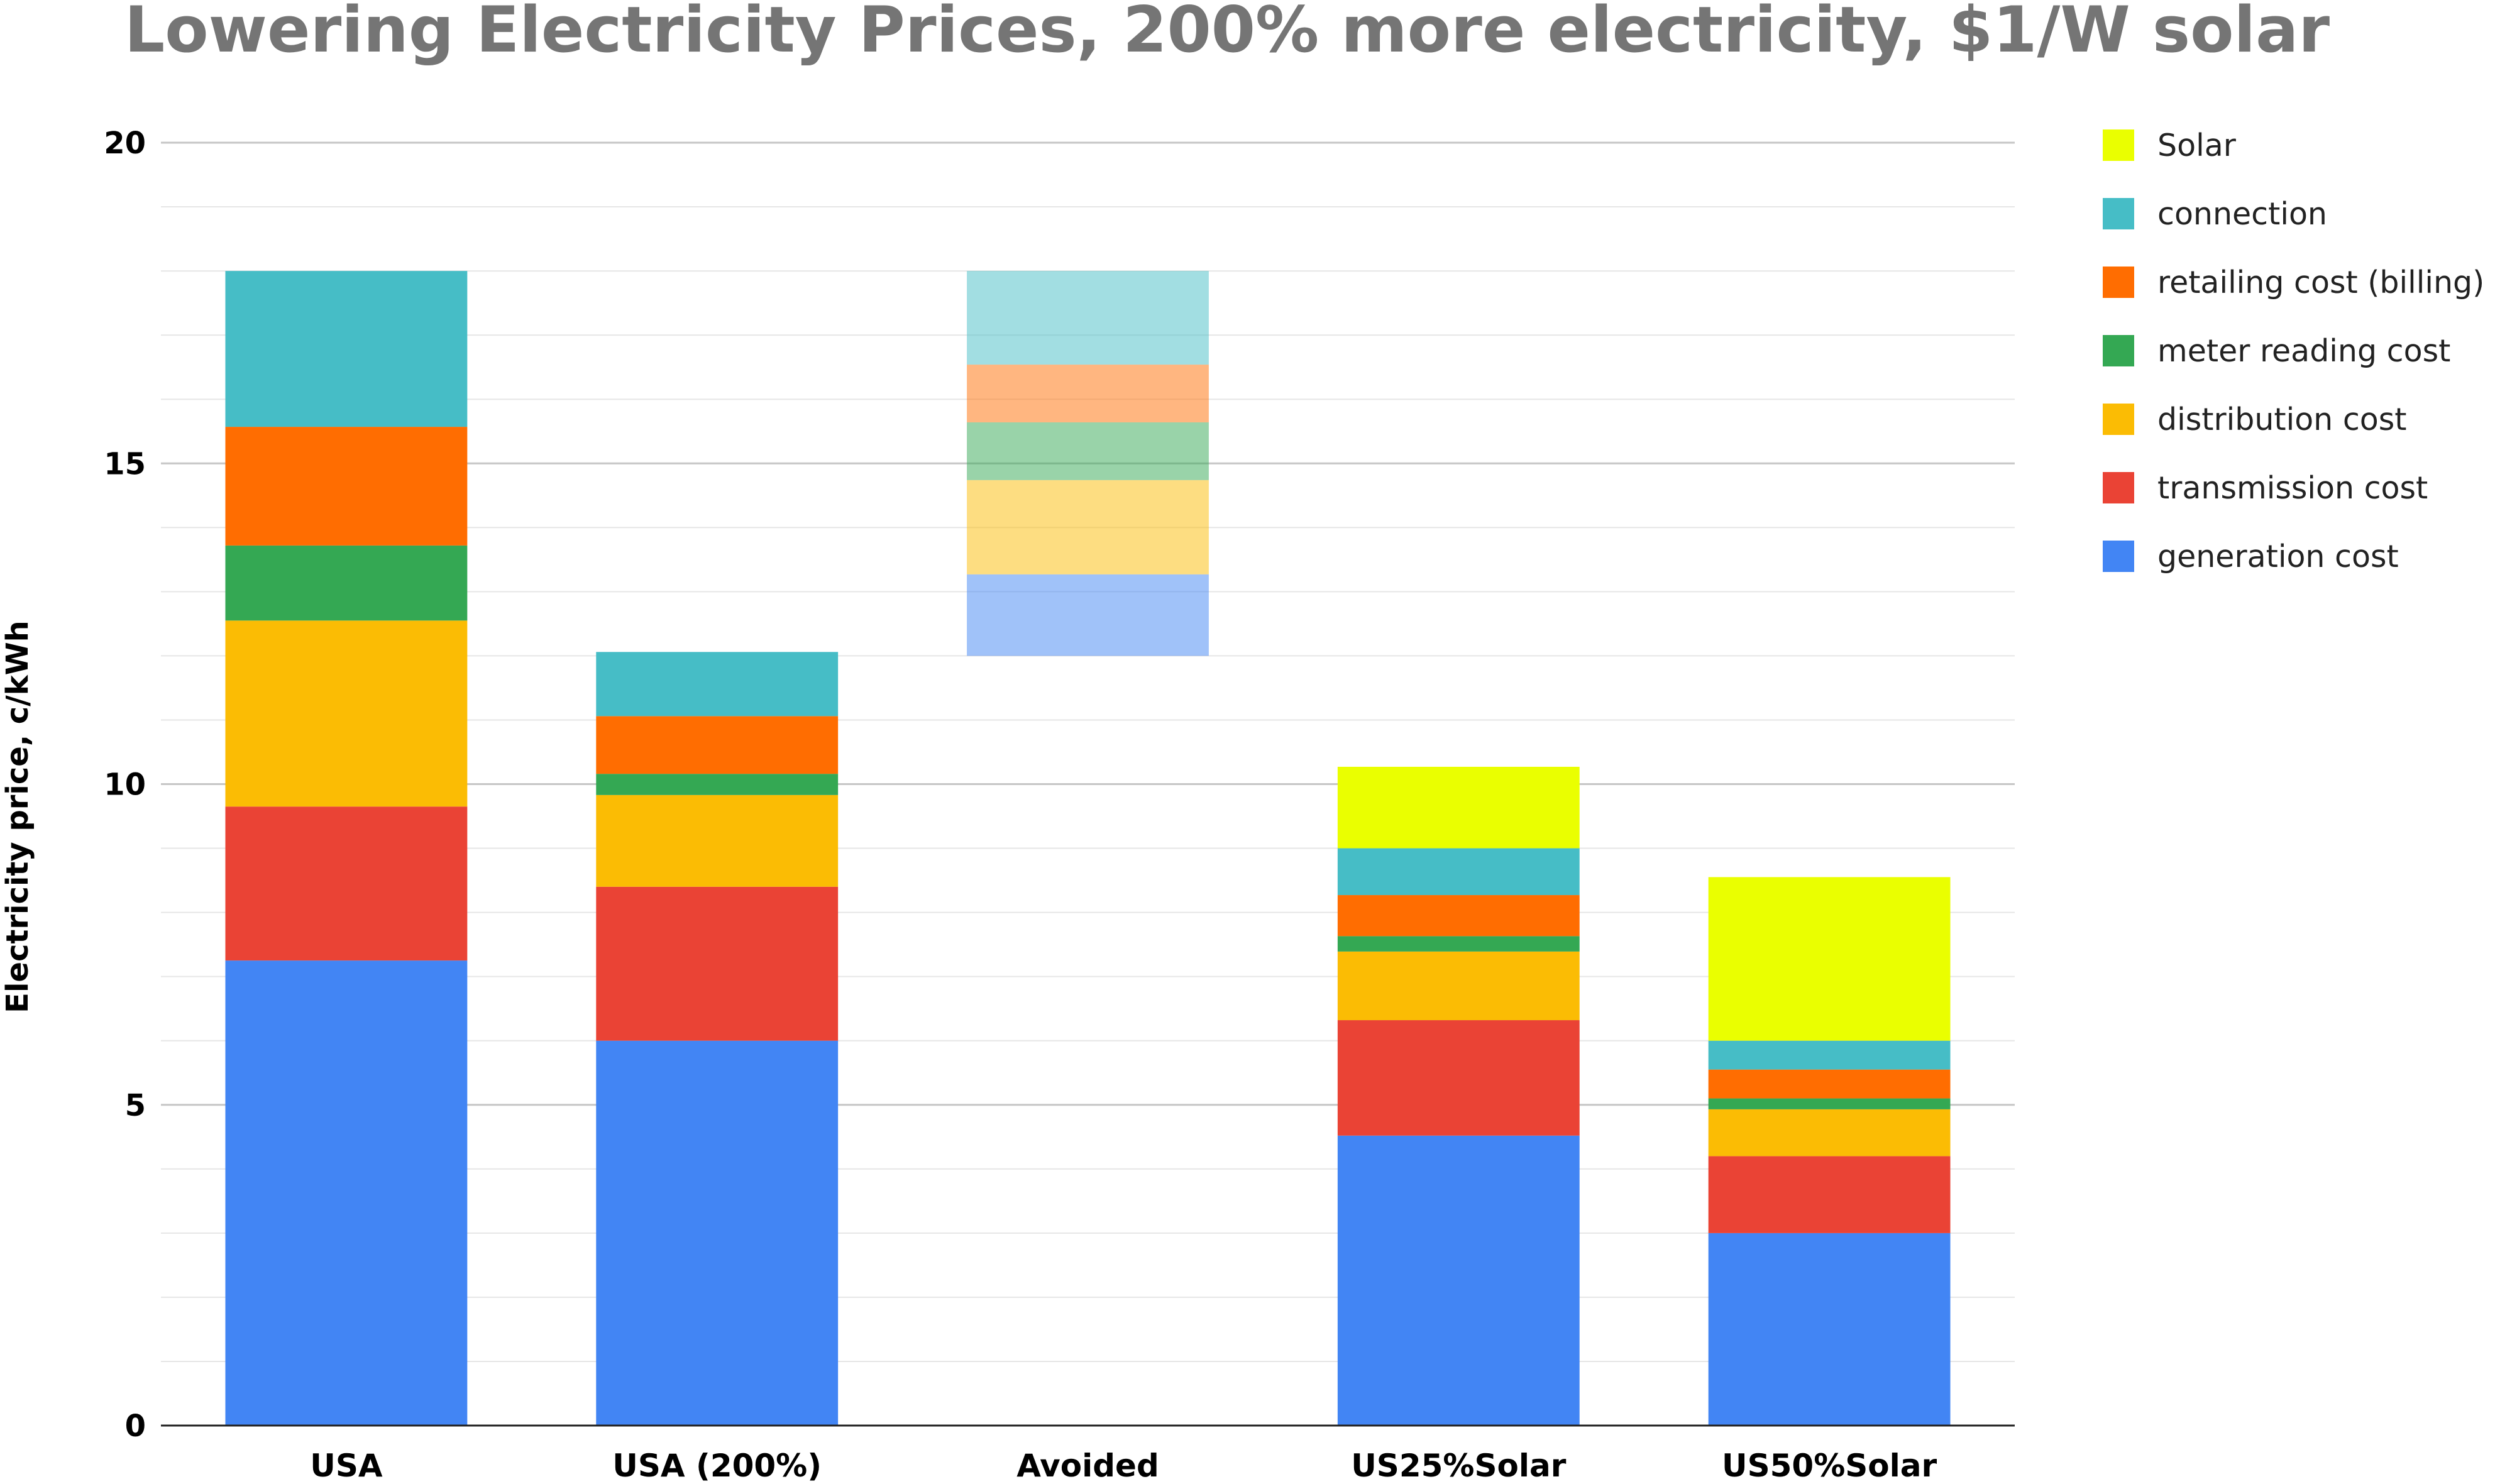 This screenshot has width=2495, height=1484. I want to click on bar-us50-solar-retailing-cost-billing, so click(1830, 1084).